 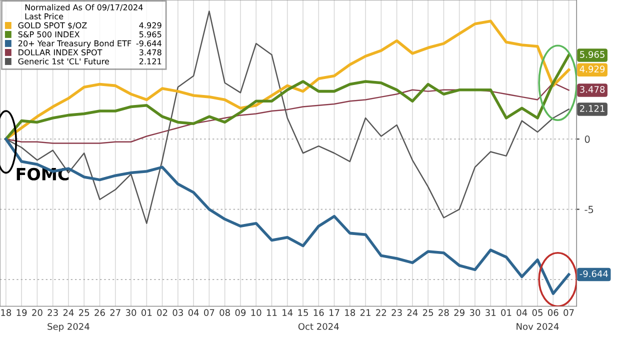 What do you see at coordinates (149, 43) in the screenshot?
I see `text: -9.644` at bounding box center [149, 43].